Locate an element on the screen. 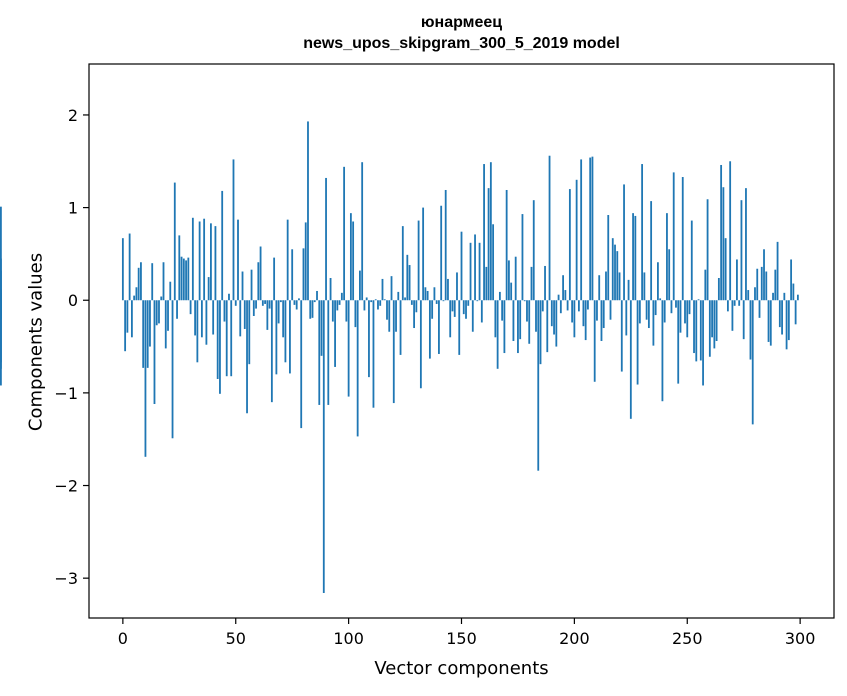 The image size is (847, 696). x-tick-label: 50 is located at coordinates (236, 638).